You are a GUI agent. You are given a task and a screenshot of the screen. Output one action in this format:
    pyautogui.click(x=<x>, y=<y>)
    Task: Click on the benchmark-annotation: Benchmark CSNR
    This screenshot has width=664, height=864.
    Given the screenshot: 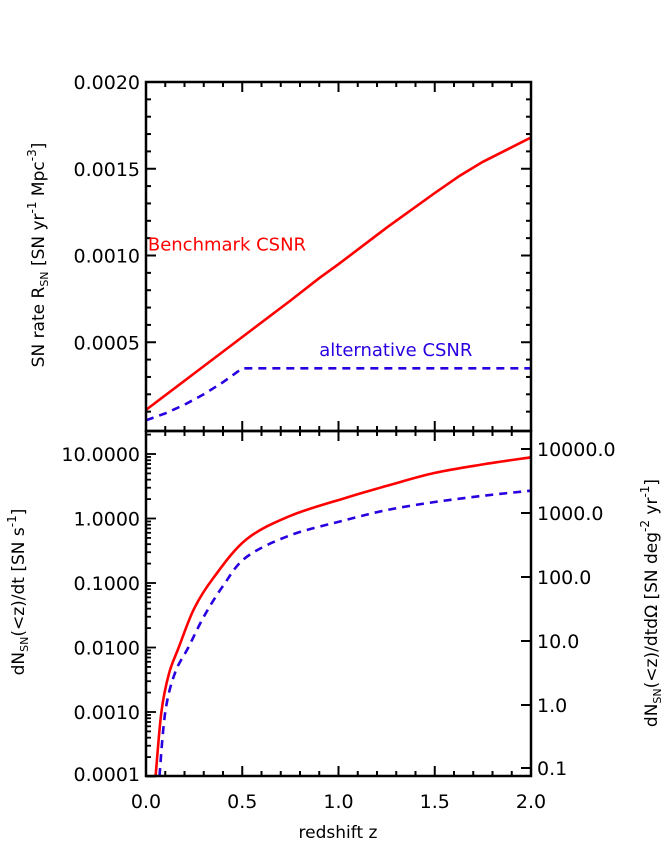 What is the action you would take?
    pyautogui.click(x=227, y=244)
    